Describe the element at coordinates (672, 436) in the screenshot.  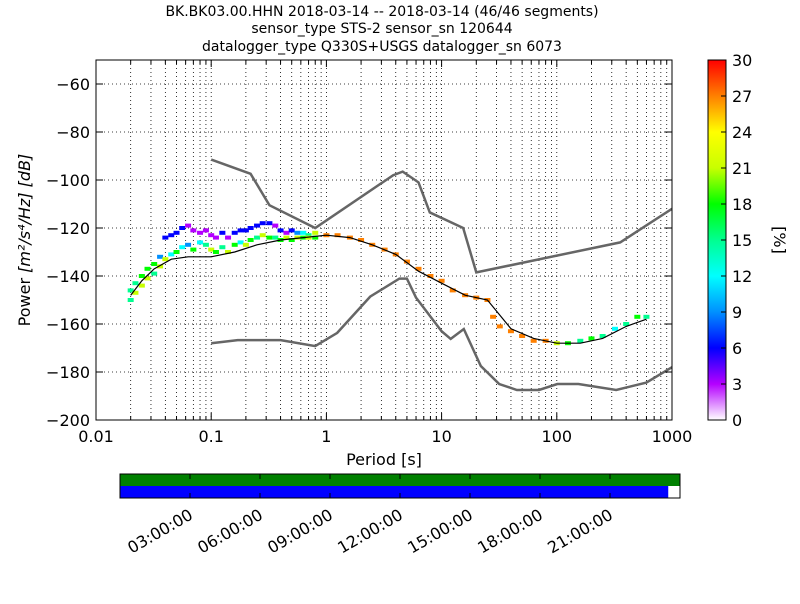
I see `x-tick-label: 1000` at that location.